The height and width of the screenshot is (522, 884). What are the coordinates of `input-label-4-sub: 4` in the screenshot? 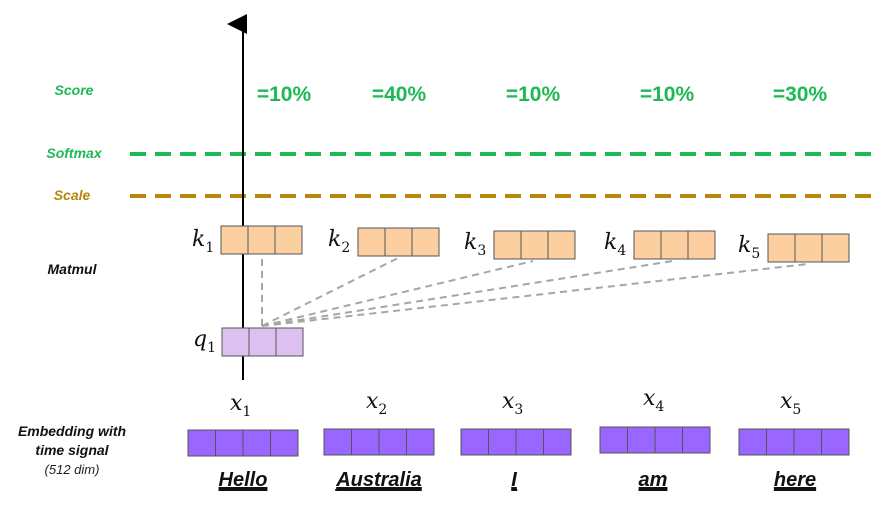 It's located at (659, 407).